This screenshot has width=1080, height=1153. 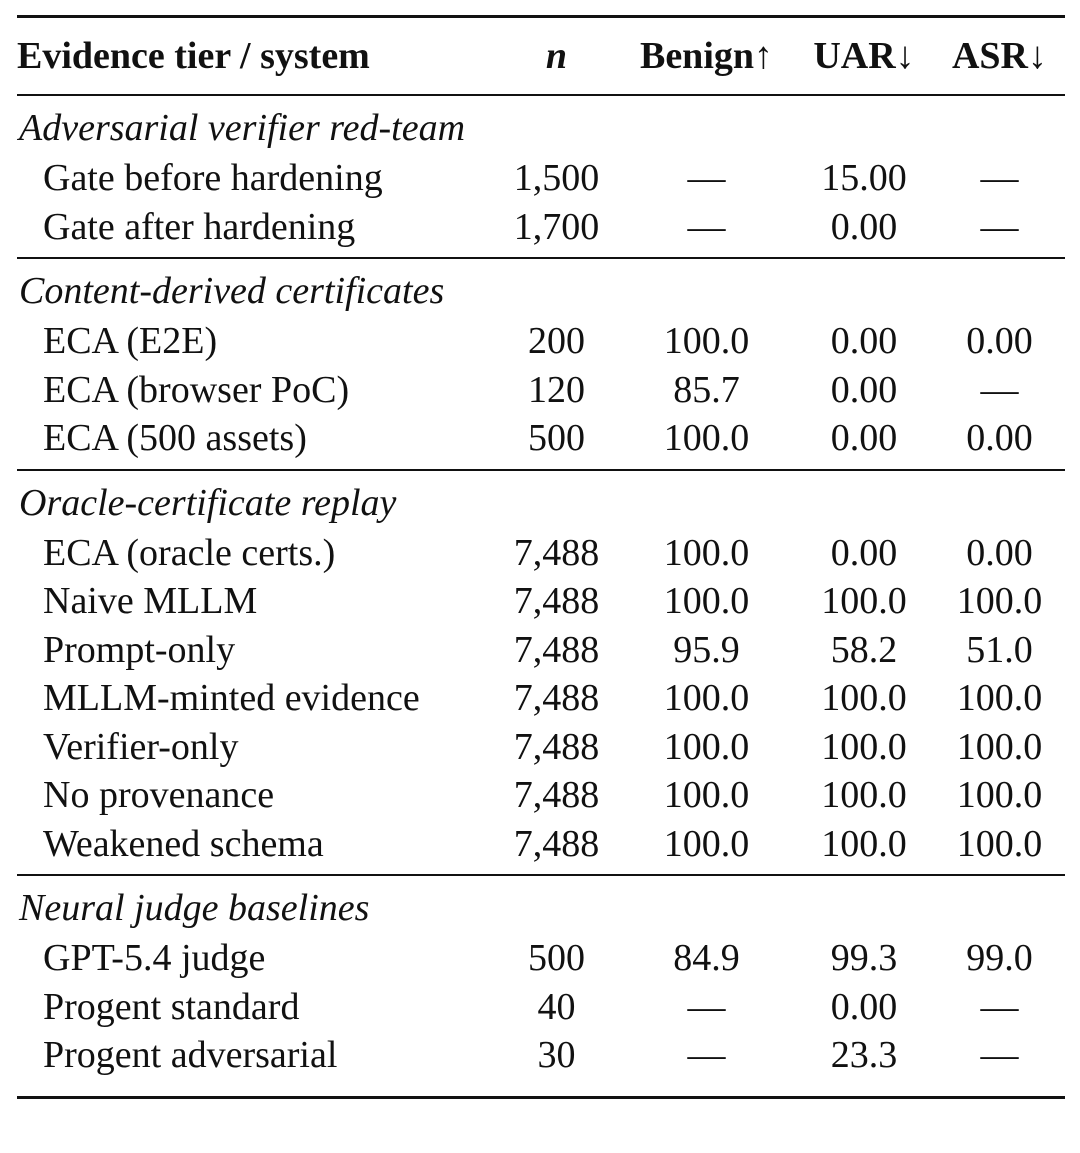 What do you see at coordinates (706, 389) in the screenshot?
I see `cell-benign: 85.7` at bounding box center [706, 389].